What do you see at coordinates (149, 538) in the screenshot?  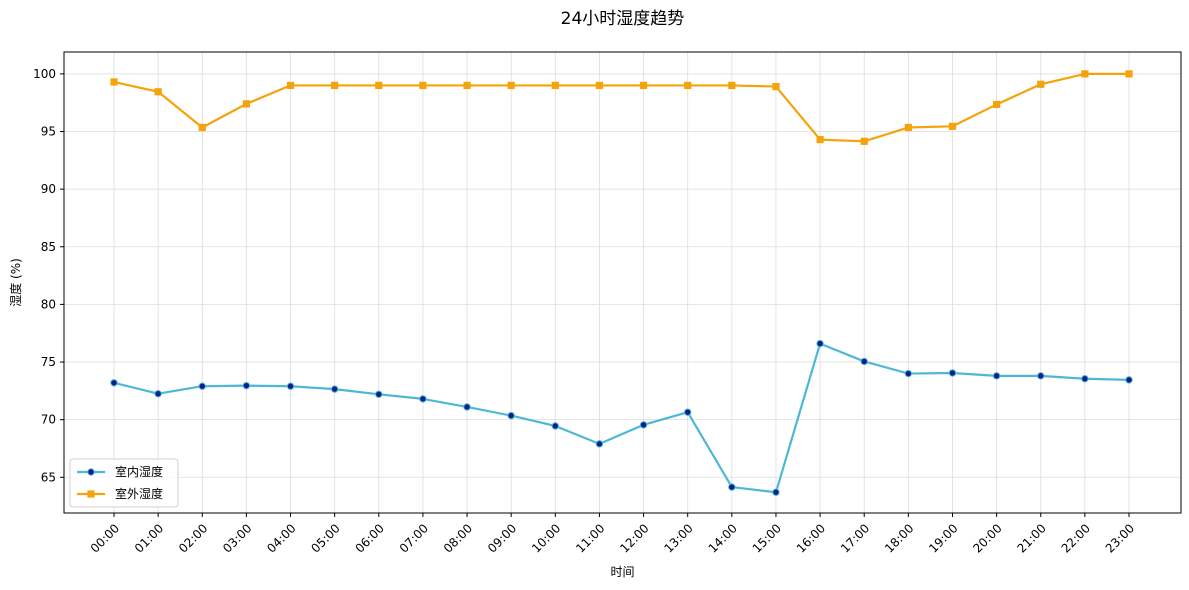 I see `x-tick-label: 01:00` at bounding box center [149, 538].